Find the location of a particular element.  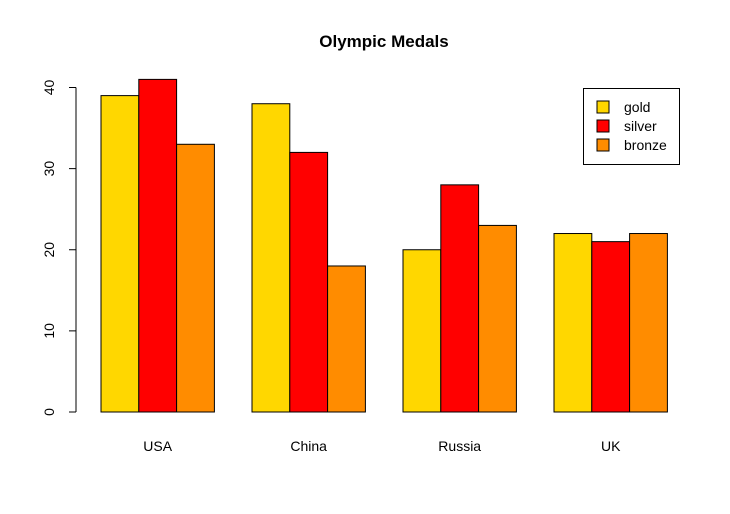

bar-russia-bronze is located at coordinates (497, 318).